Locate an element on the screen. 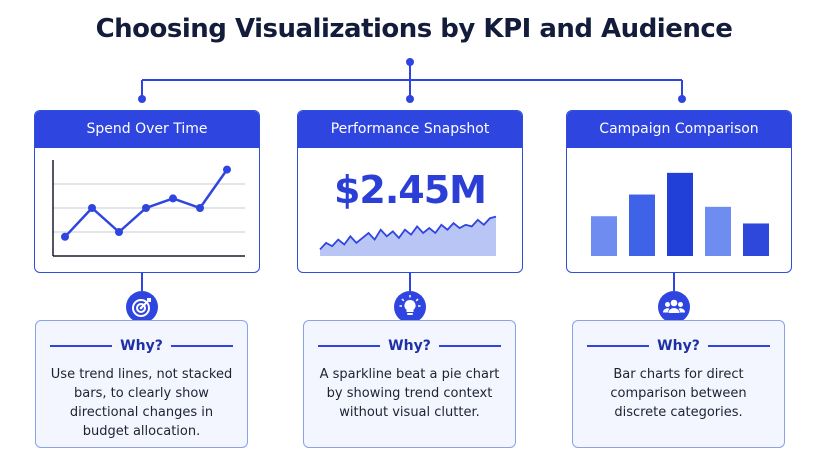  panel-header: Performance Snapshot is located at coordinates (410, 129).